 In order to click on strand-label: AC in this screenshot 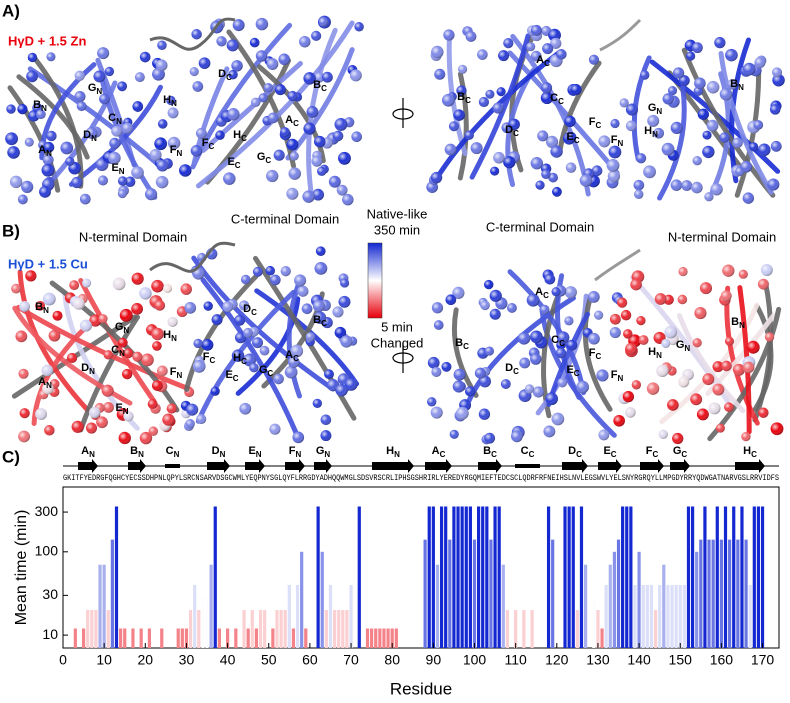, I will do `click(292, 356)`.